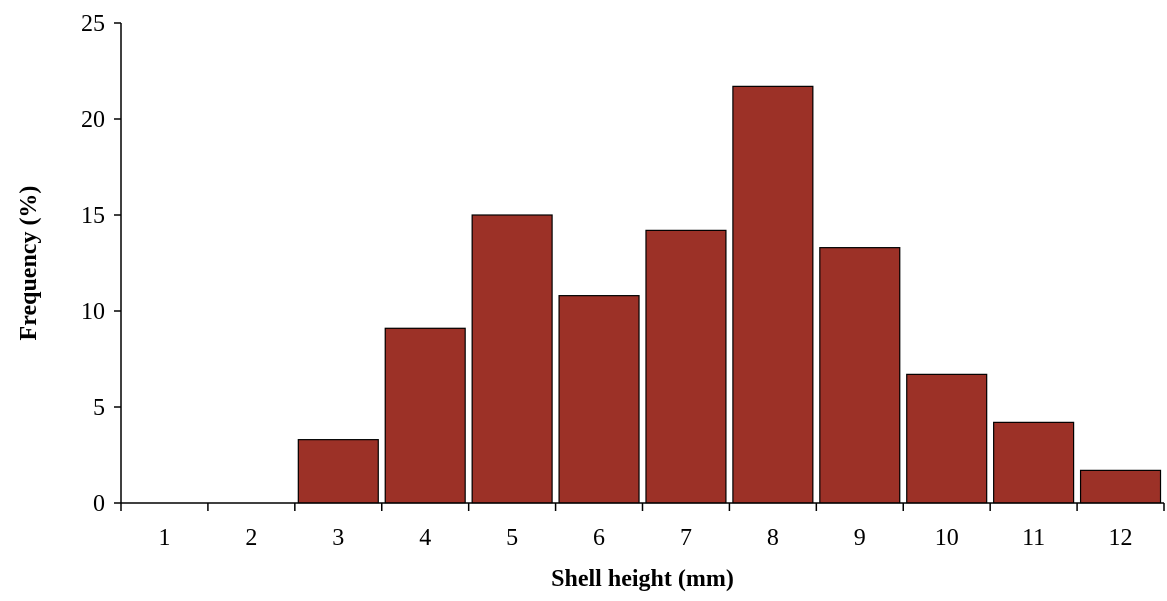 The image size is (1167, 601). What do you see at coordinates (93, 24) in the screenshot?
I see `y-tick-label-25: 25` at bounding box center [93, 24].